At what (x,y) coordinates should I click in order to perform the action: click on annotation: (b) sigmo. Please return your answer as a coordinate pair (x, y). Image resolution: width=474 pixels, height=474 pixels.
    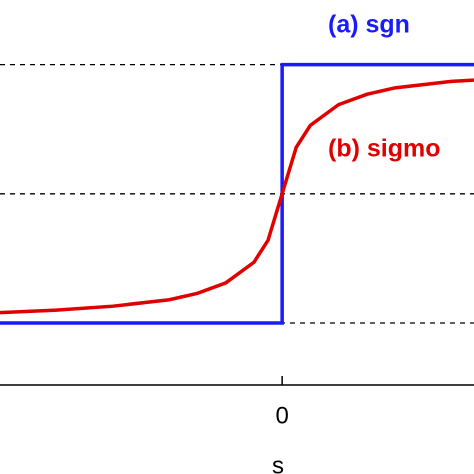
    Looking at the image, I should click on (384, 149).